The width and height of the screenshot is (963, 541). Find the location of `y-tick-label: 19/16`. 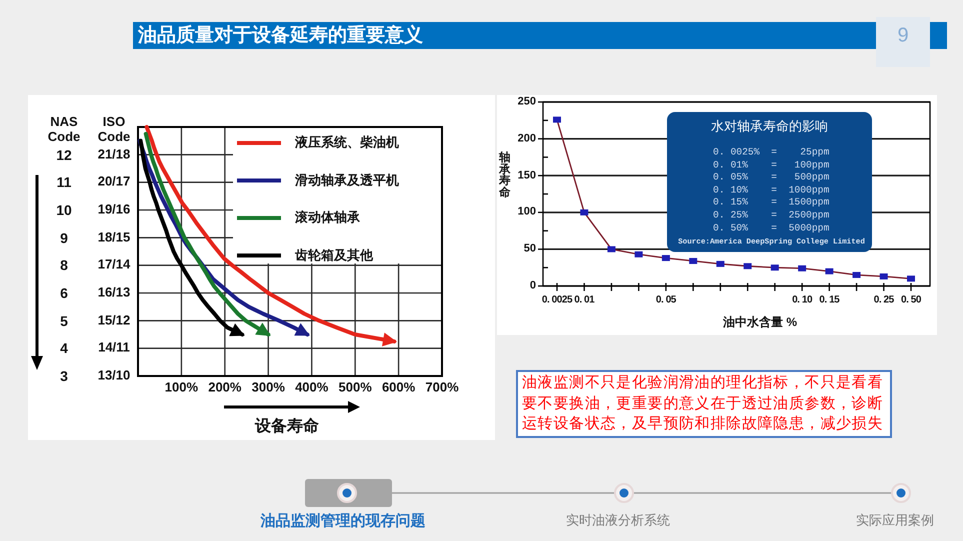

y-tick-label: 19/16 is located at coordinates (114, 210).